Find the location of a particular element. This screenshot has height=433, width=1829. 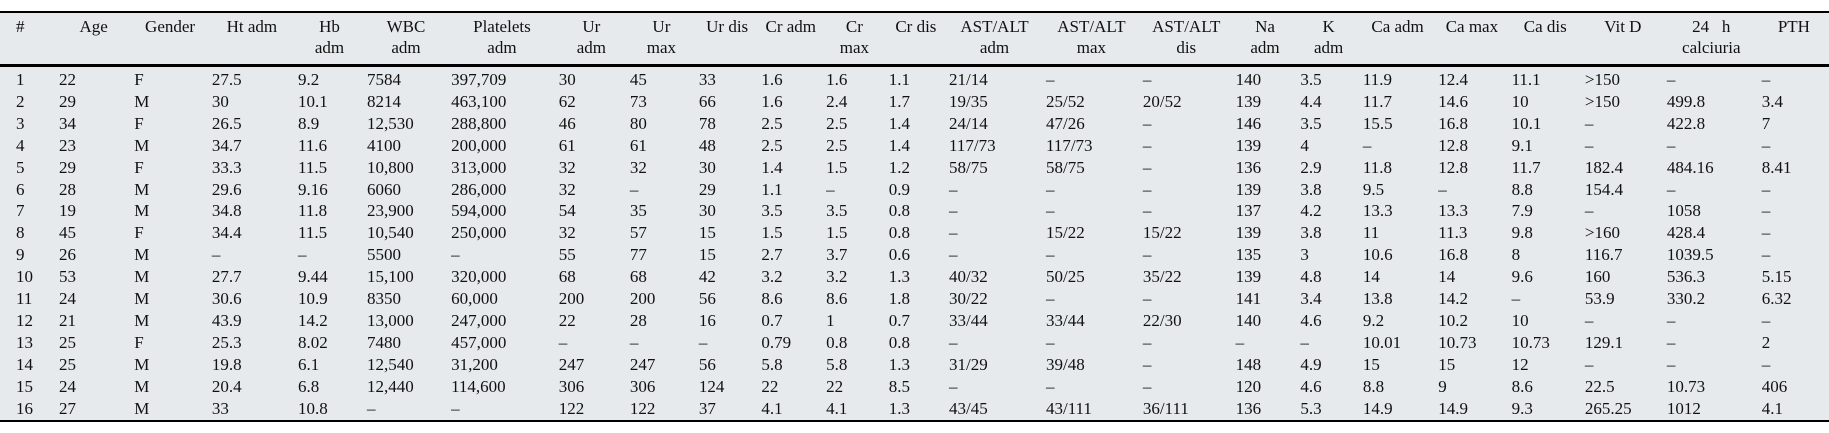

cell-ur-max: 28 is located at coordinates (638, 320).